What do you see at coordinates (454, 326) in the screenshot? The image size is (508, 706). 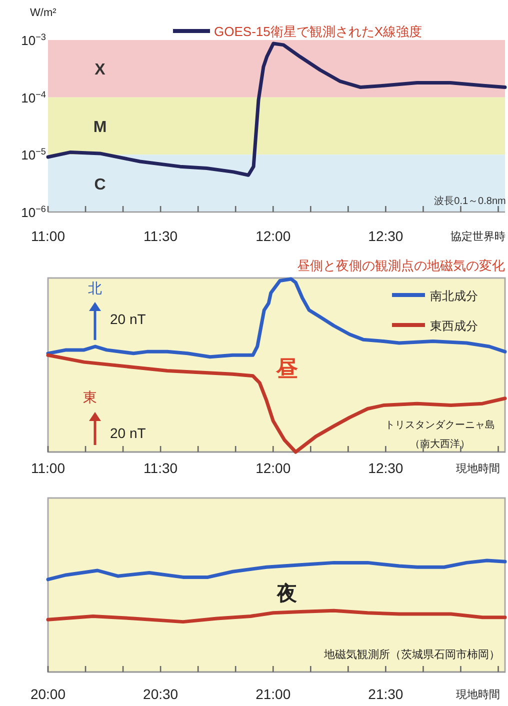 I see `legend-label: 東西成分` at bounding box center [454, 326].